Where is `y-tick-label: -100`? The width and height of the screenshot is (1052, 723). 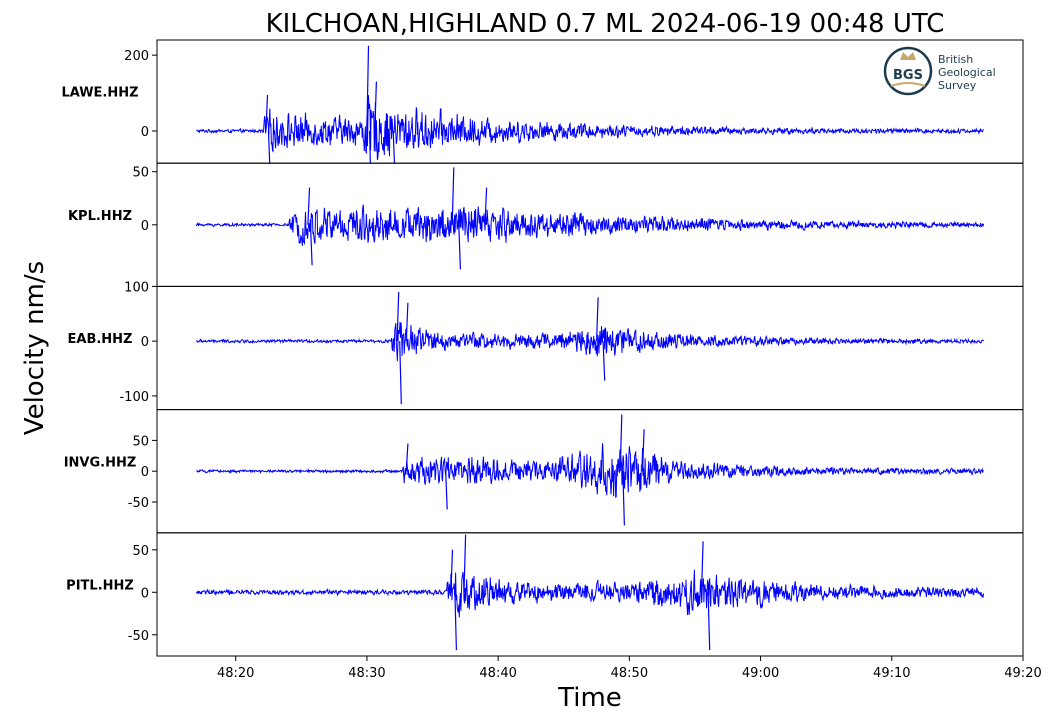
y-tick-label: -100 is located at coordinates (134, 397).